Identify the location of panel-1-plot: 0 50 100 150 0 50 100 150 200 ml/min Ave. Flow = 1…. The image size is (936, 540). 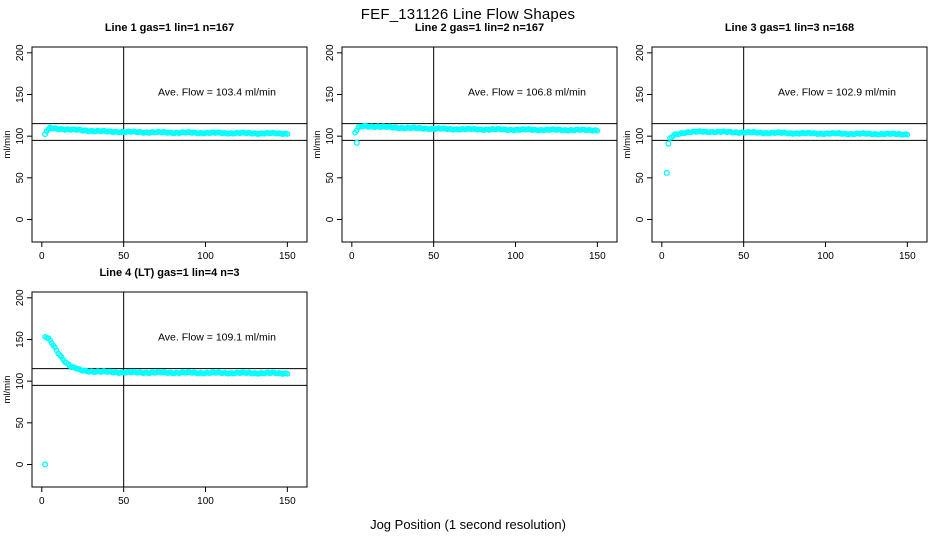
(155, 153).